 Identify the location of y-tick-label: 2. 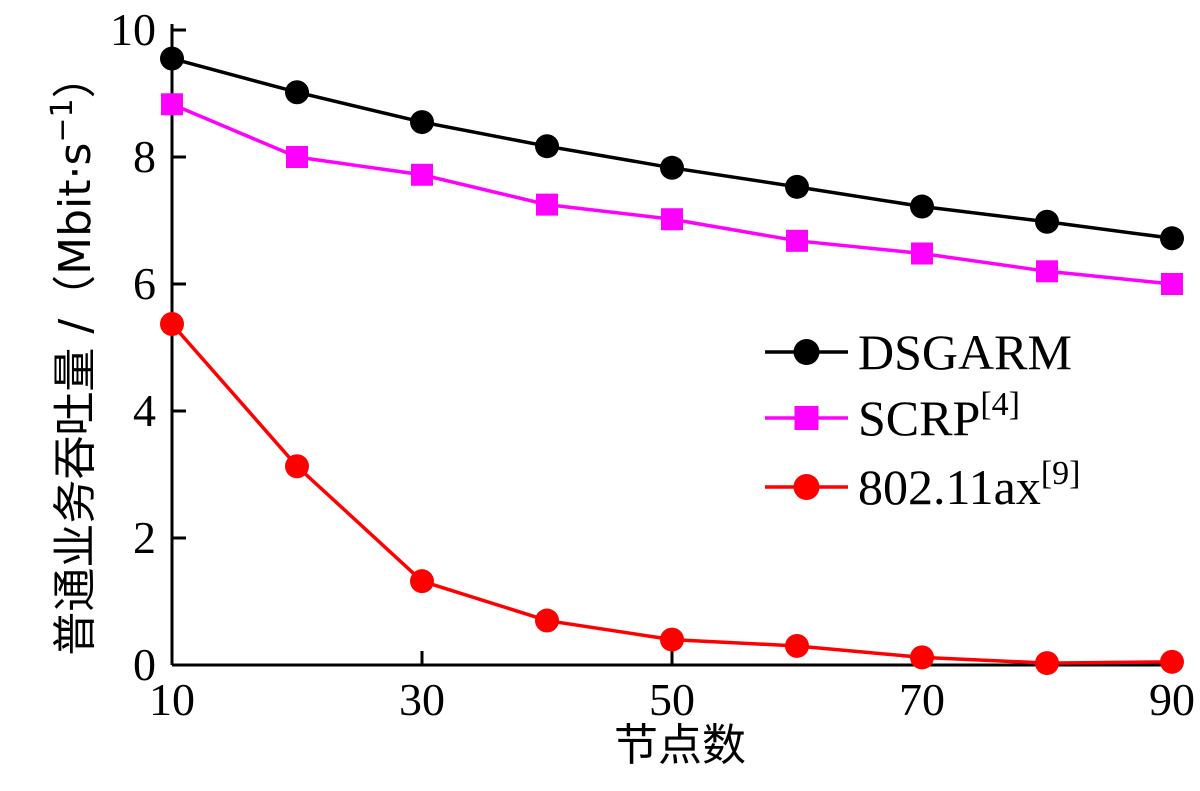
(144, 537).